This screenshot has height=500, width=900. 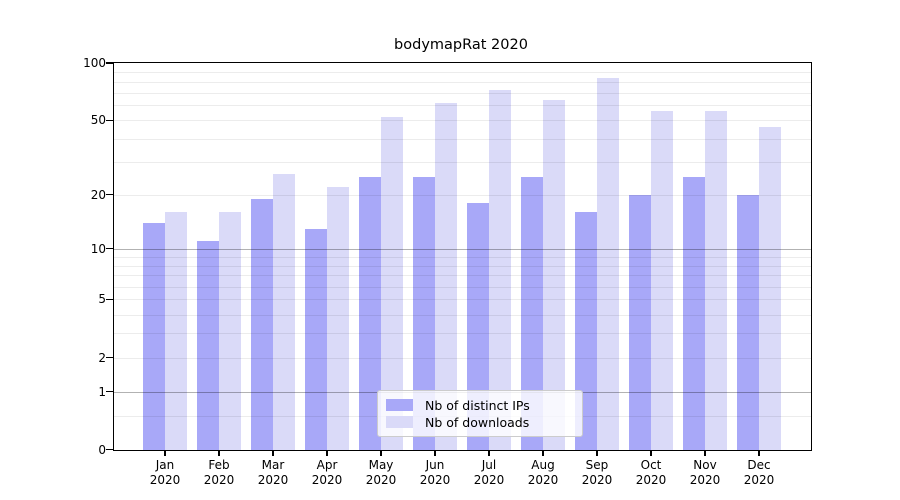 I want to click on x-tick-label: Sep 2020, so click(x=597, y=472).